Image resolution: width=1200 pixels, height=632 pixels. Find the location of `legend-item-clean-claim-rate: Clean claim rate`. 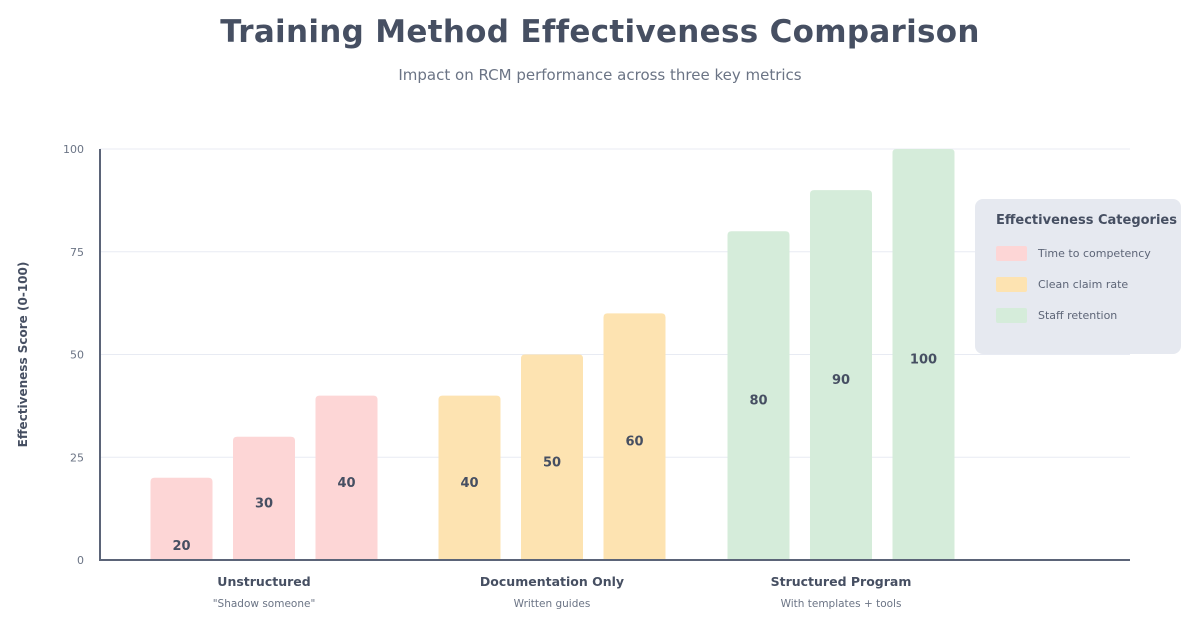

legend-item-clean-claim-rate: Clean claim rate is located at coordinates (1062, 284).